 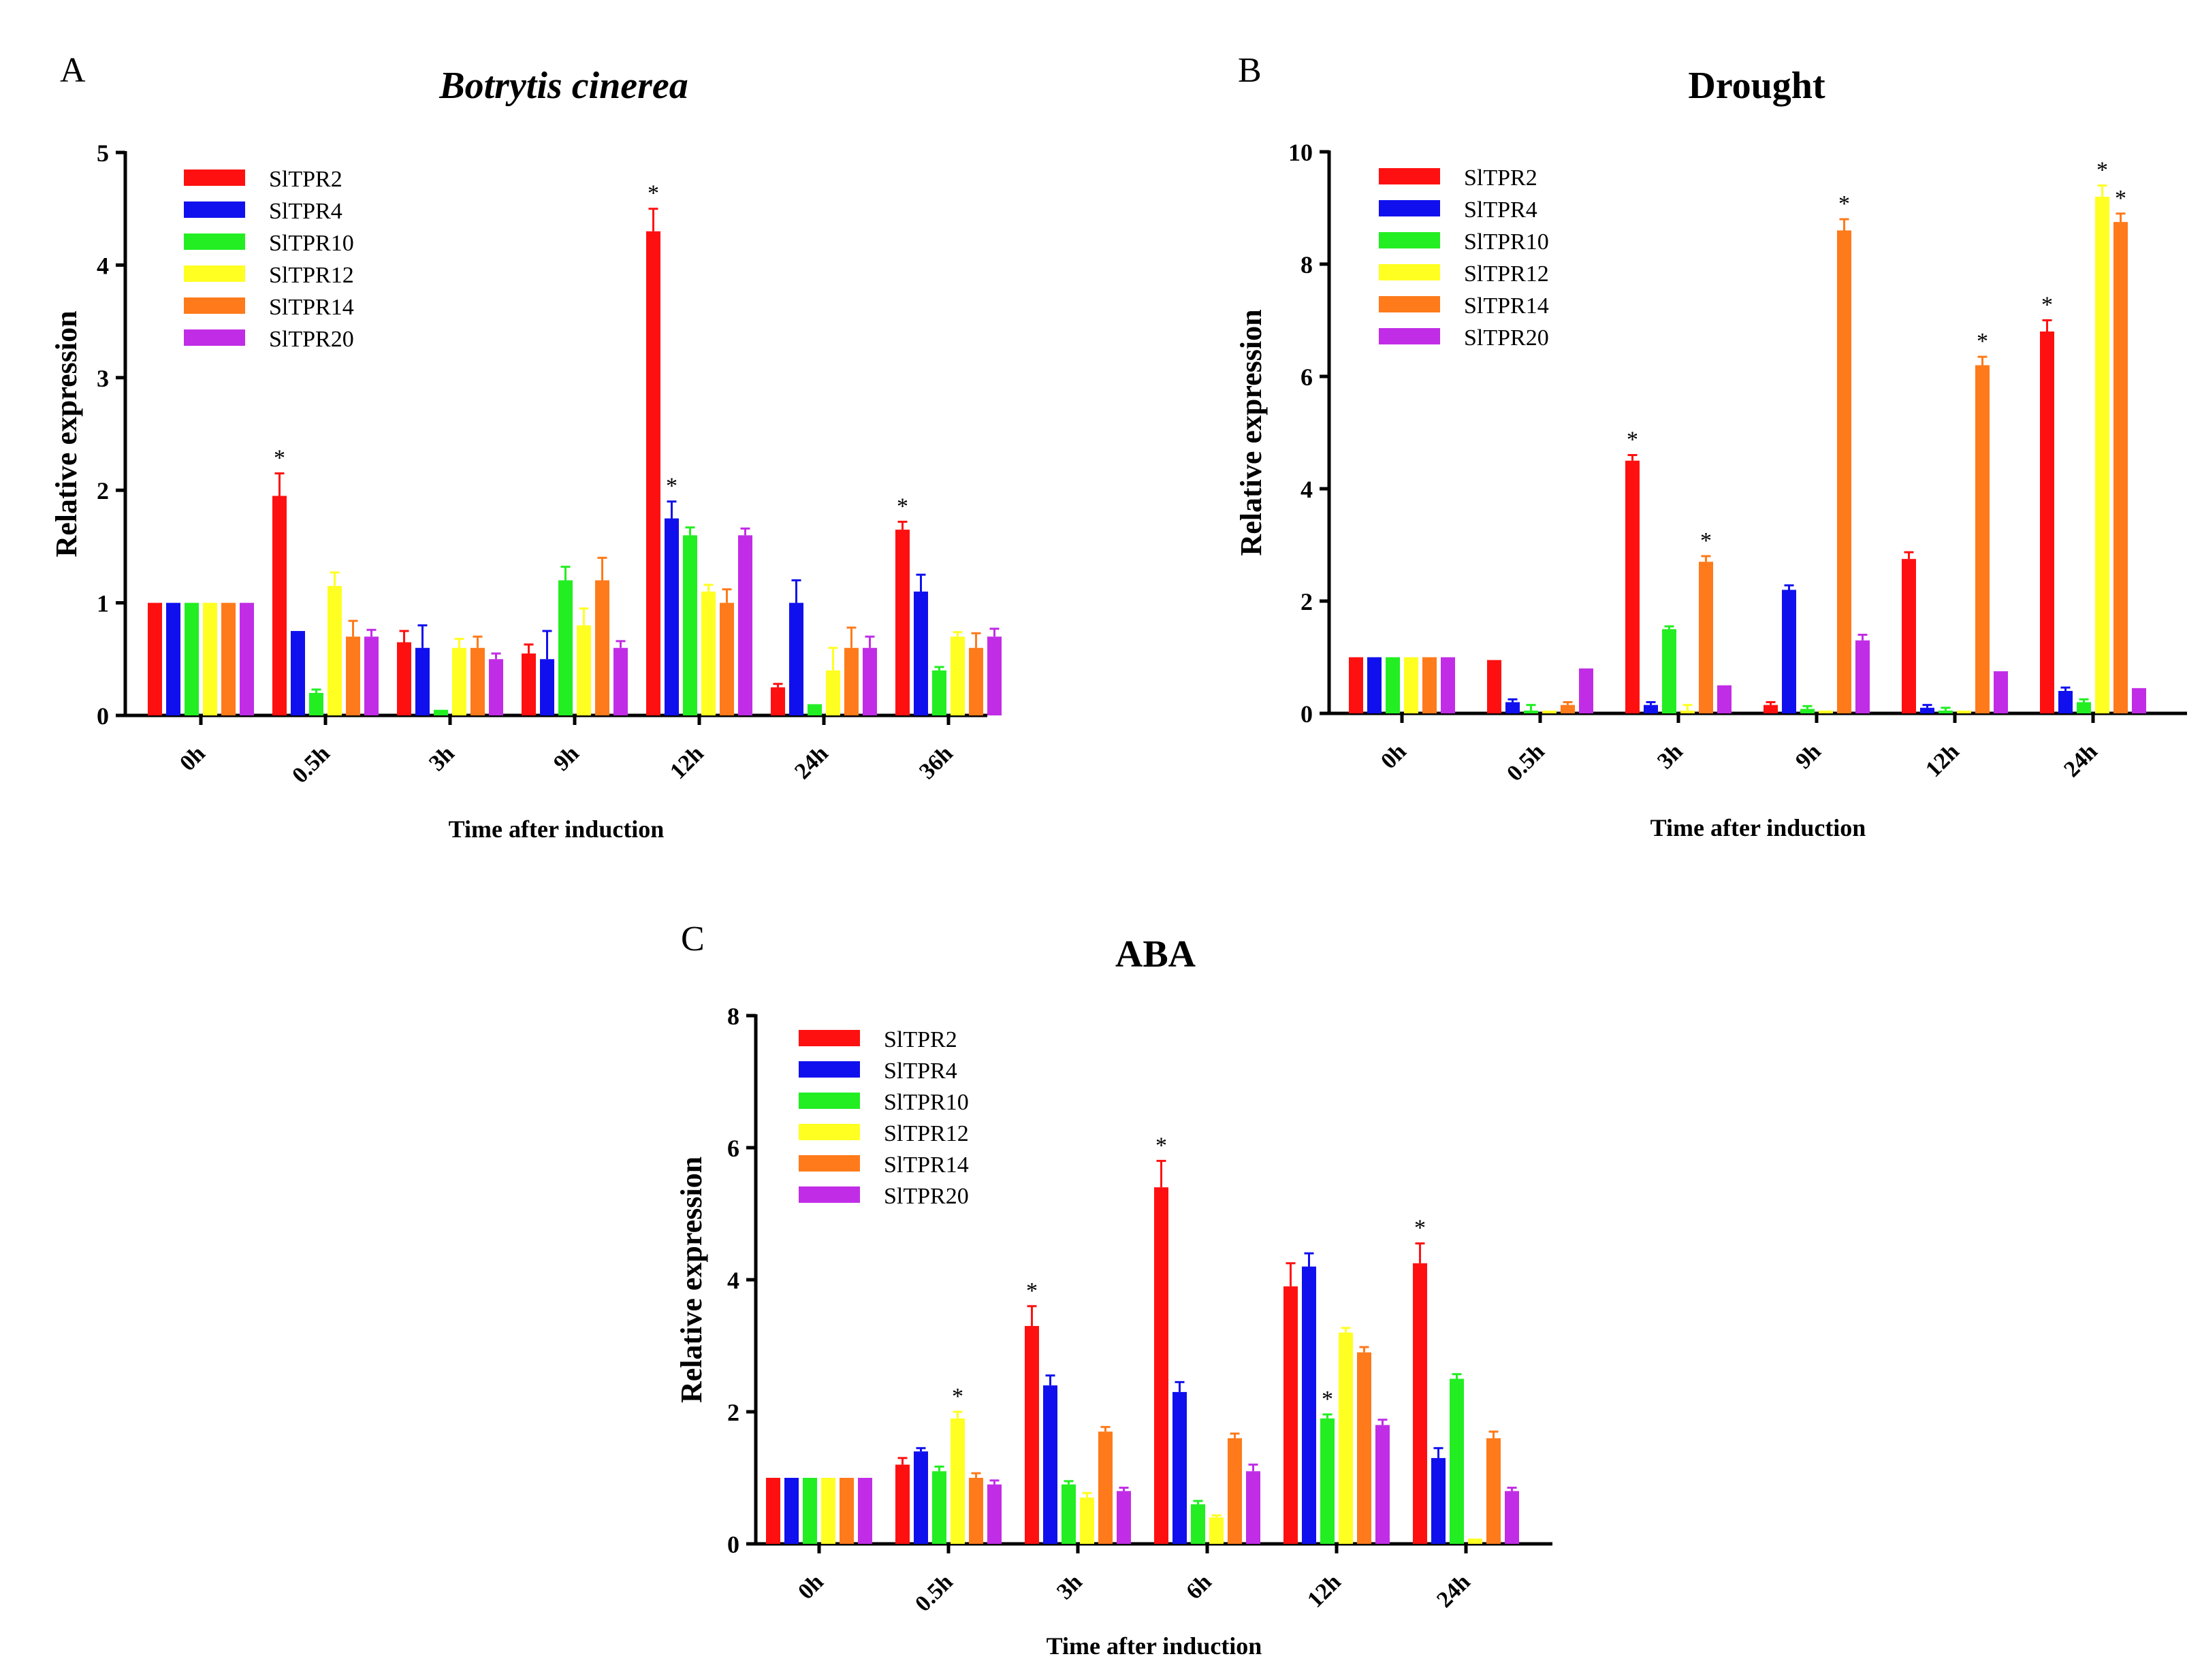 I want to click on chart-title: ABA, so click(x=1155, y=954).